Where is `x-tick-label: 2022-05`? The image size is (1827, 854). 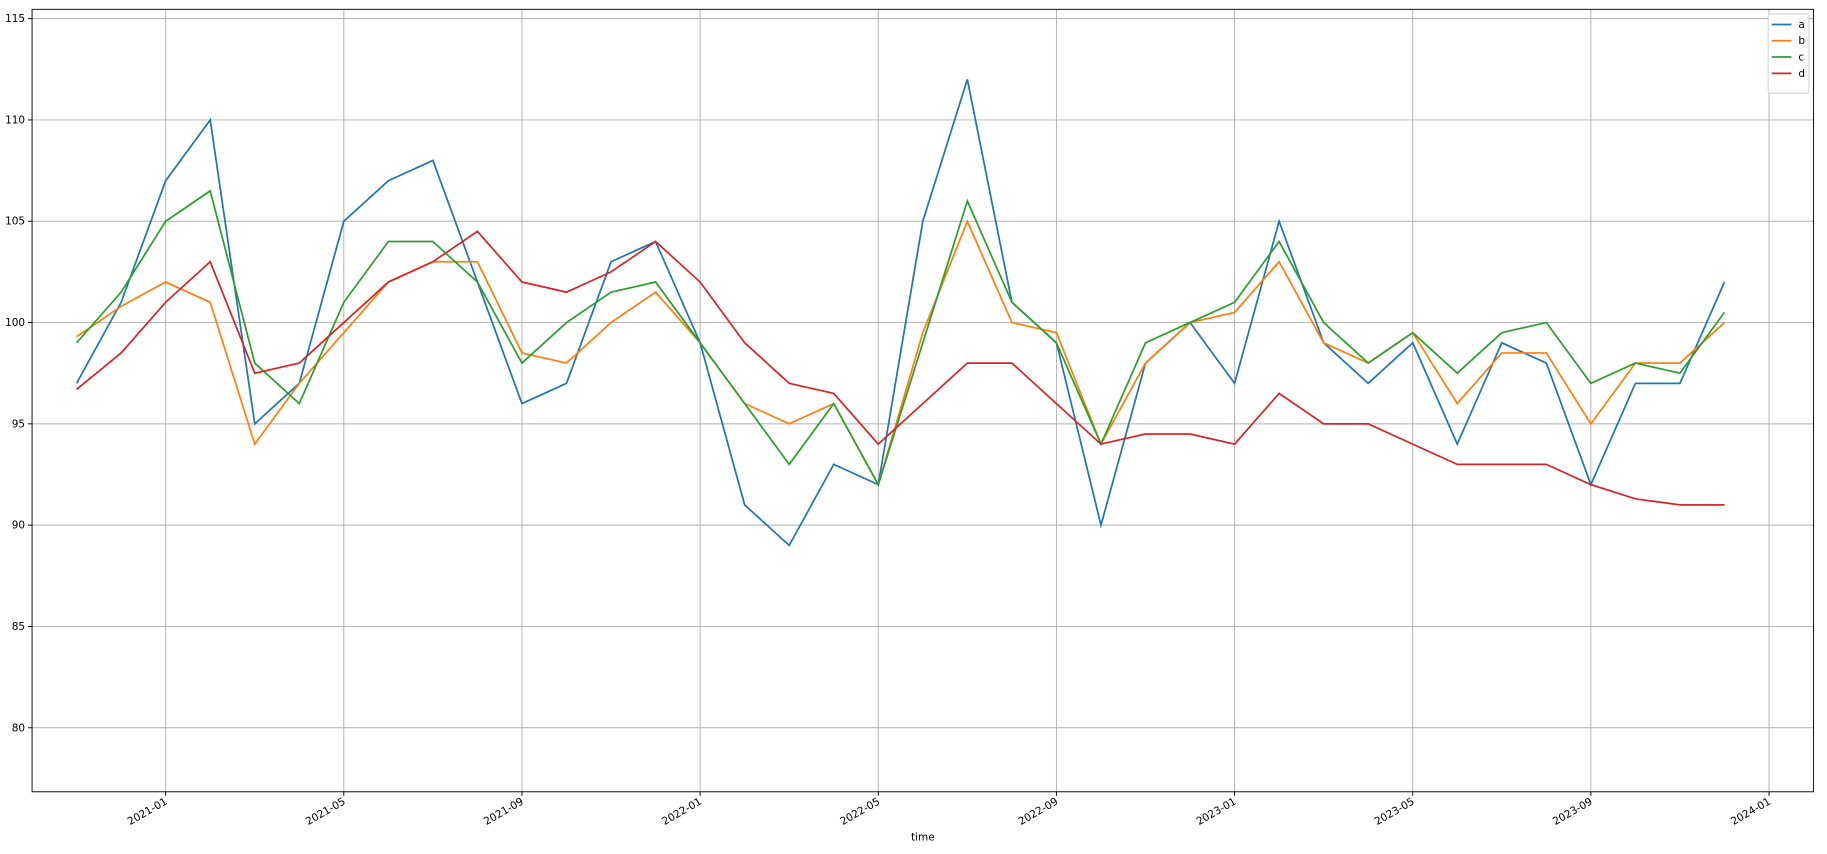 x-tick-label: 2022-05 is located at coordinates (860, 812).